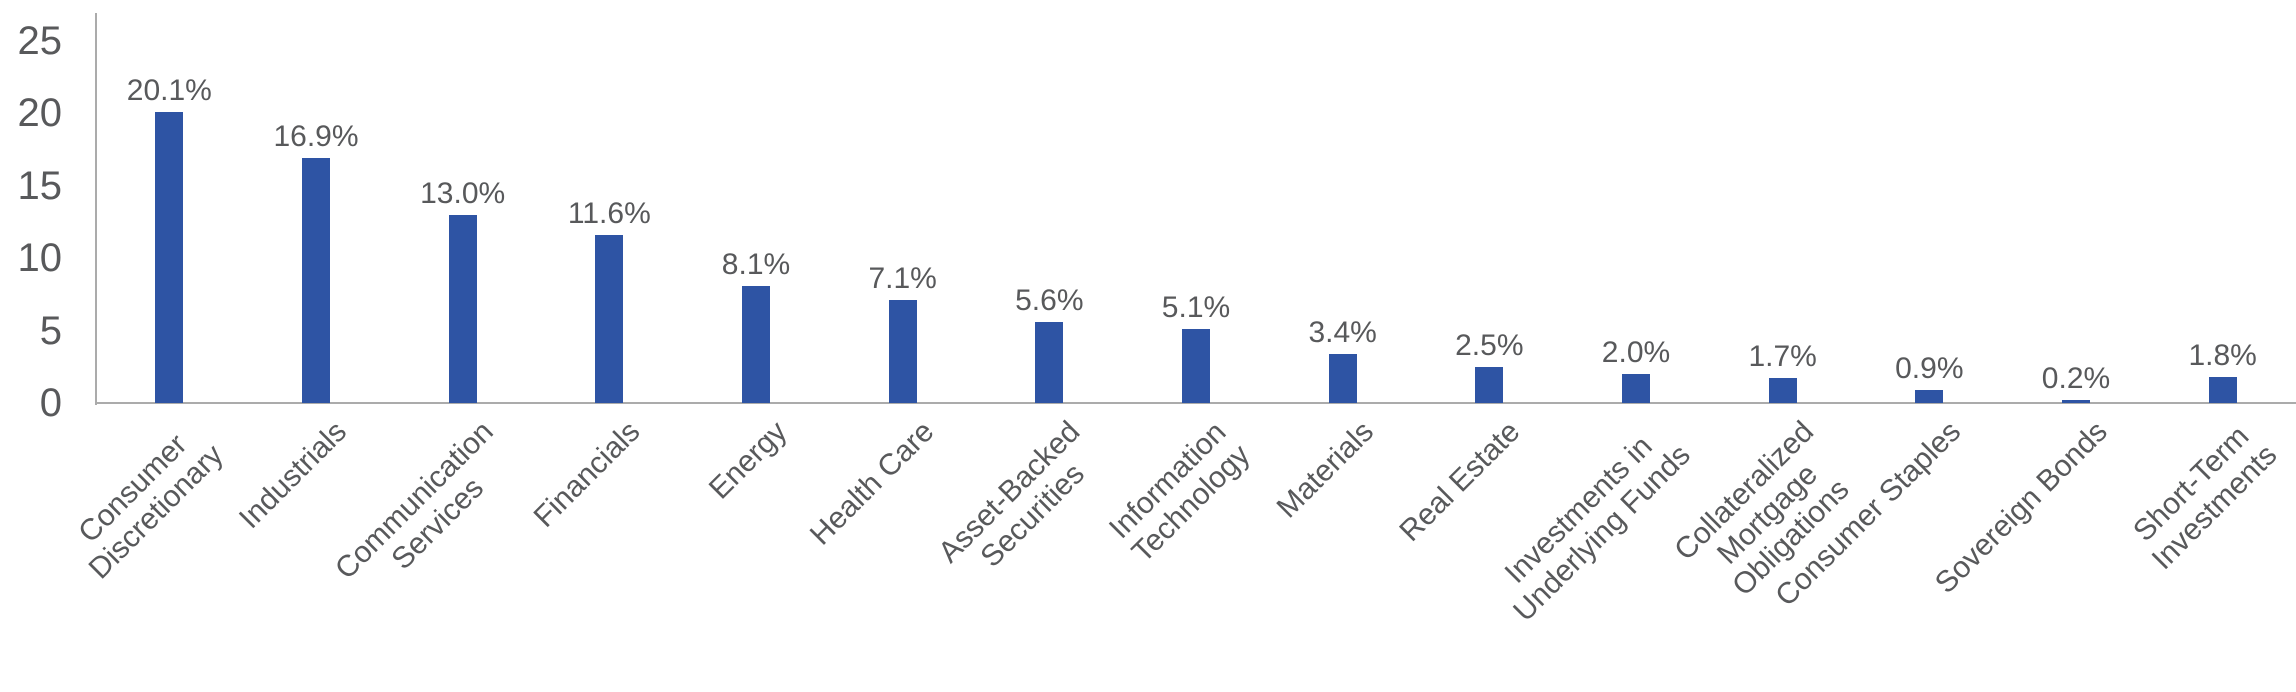  Describe the element at coordinates (40, 185) in the screenshot. I see `y-tick-label-15: 15` at that location.